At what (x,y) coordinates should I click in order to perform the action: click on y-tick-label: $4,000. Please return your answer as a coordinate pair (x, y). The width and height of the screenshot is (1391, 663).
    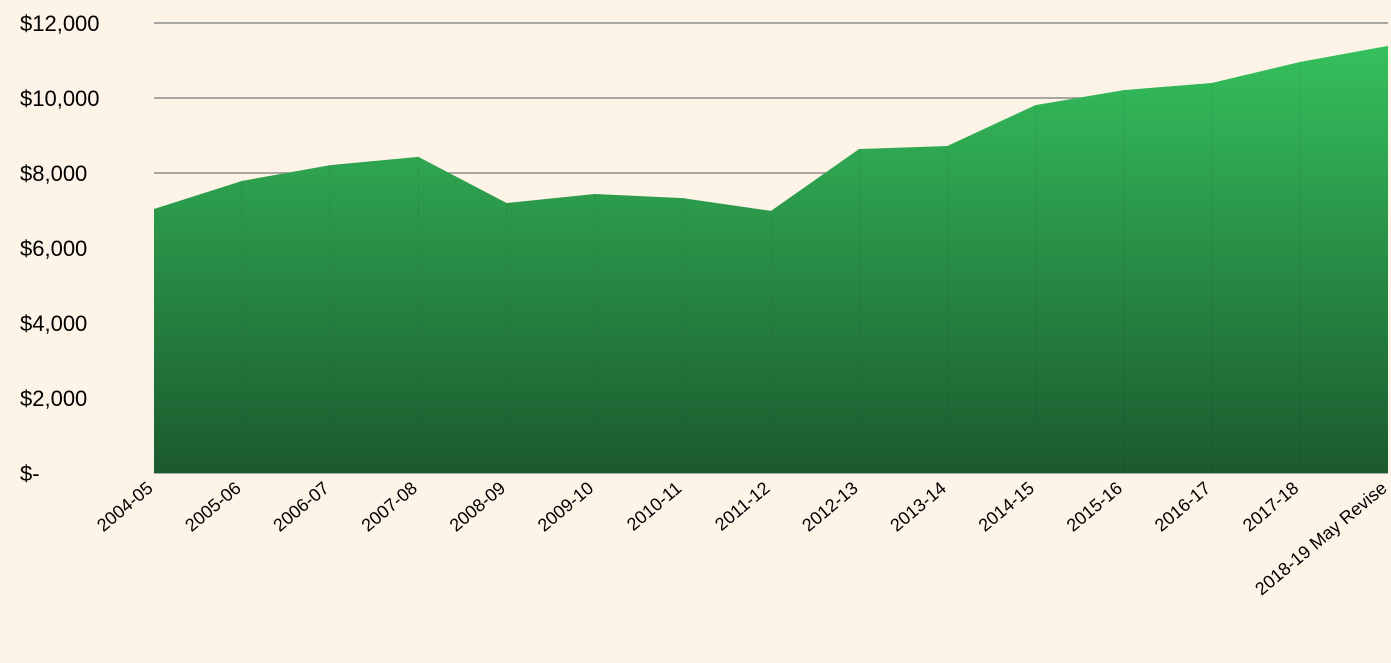
    Looking at the image, I should click on (53, 323).